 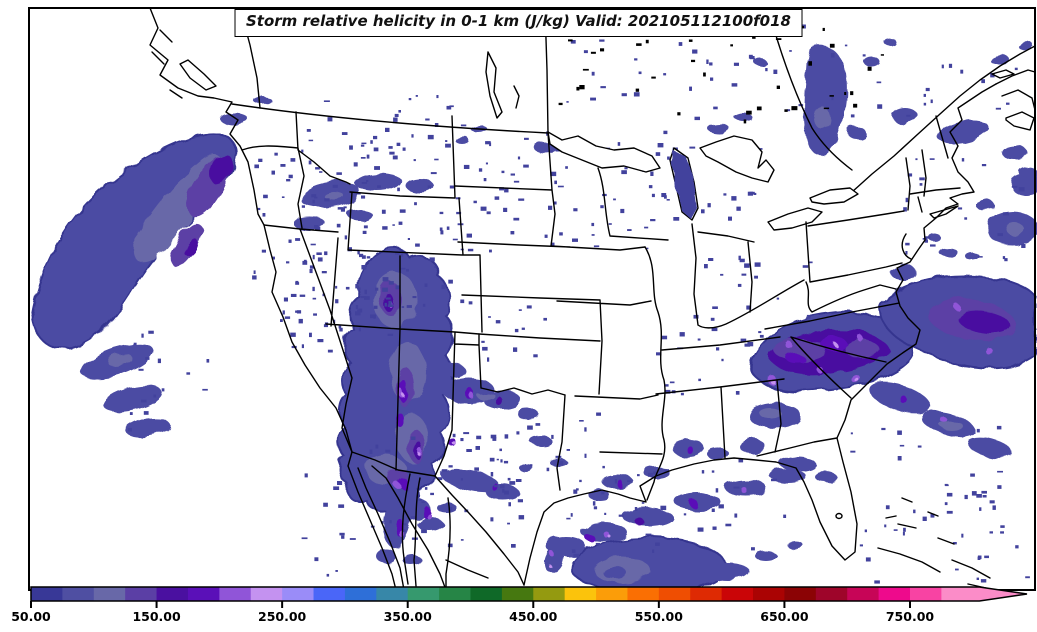 What do you see at coordinates (438, 518) in the screenshot?
I see `border-us-mexico` at bounding box center [438, 518].